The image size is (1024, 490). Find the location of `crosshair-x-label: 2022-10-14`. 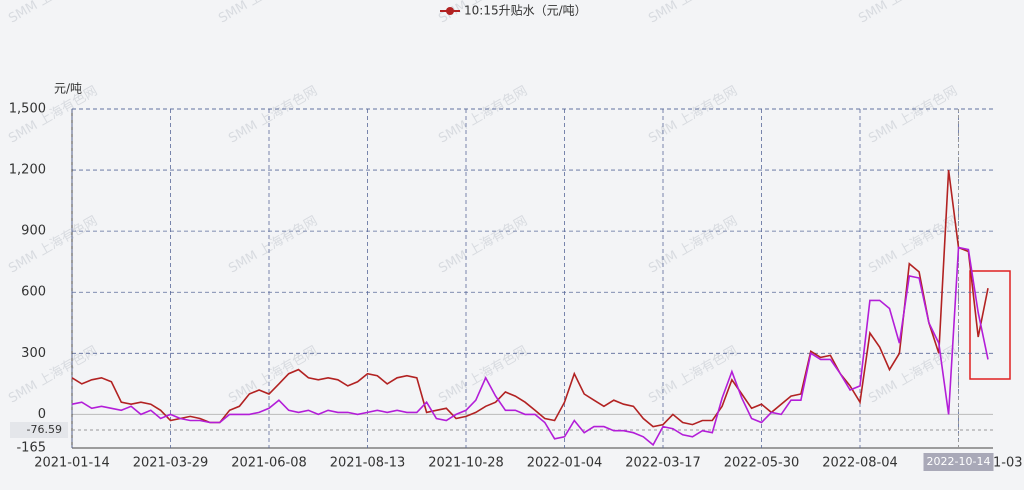

crosshair-x-label: 2022-10-14 is located at coordinates (959, 461).